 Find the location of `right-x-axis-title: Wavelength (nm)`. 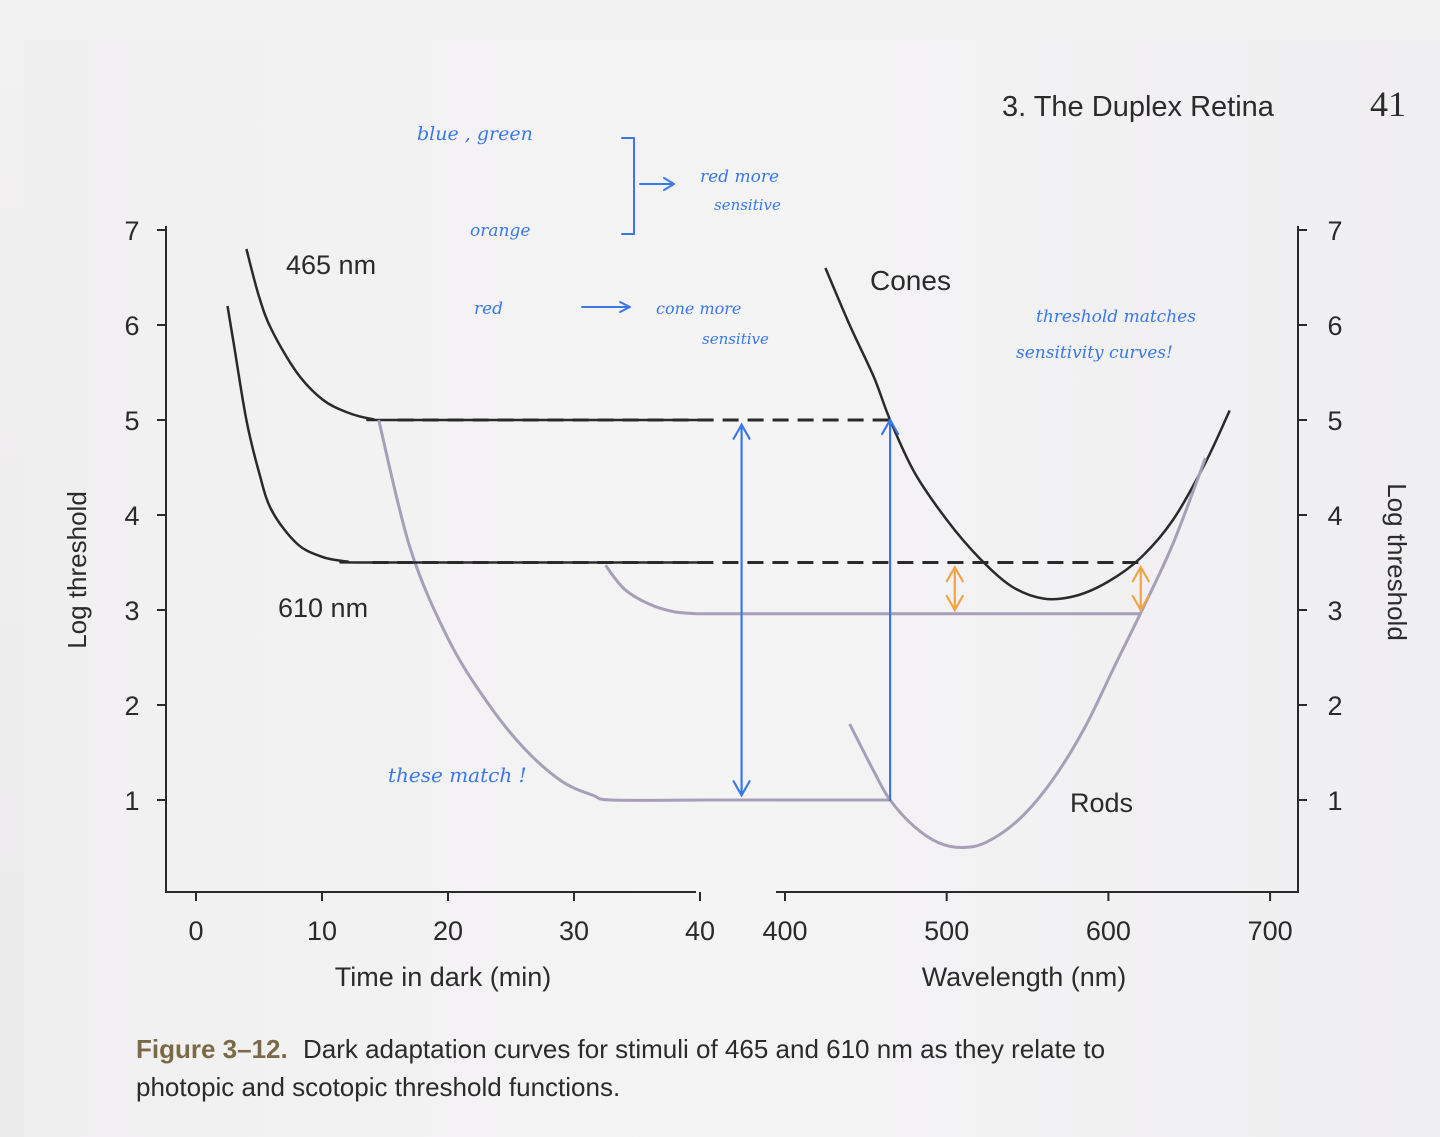

right-x-axis-title: Wavelength (nm) is located at coordinates (1024, 977).